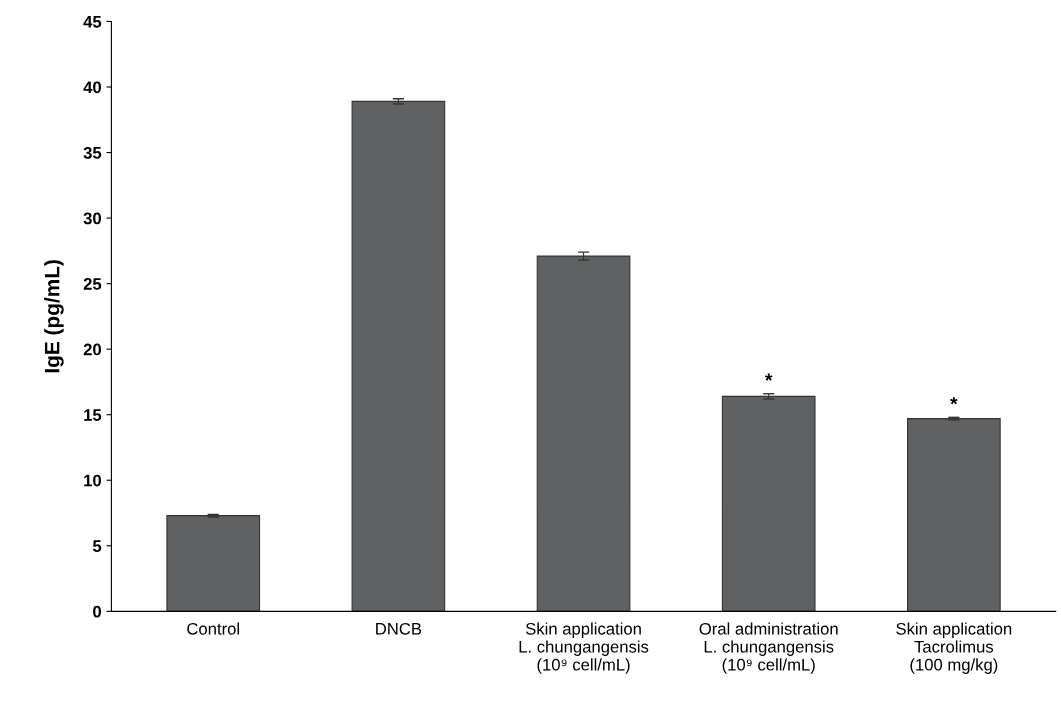 The image size is (1061, 715). Describe the element at coordinates (92, 87) in the screenshot. I see `y-tick-label: 40` at that location.